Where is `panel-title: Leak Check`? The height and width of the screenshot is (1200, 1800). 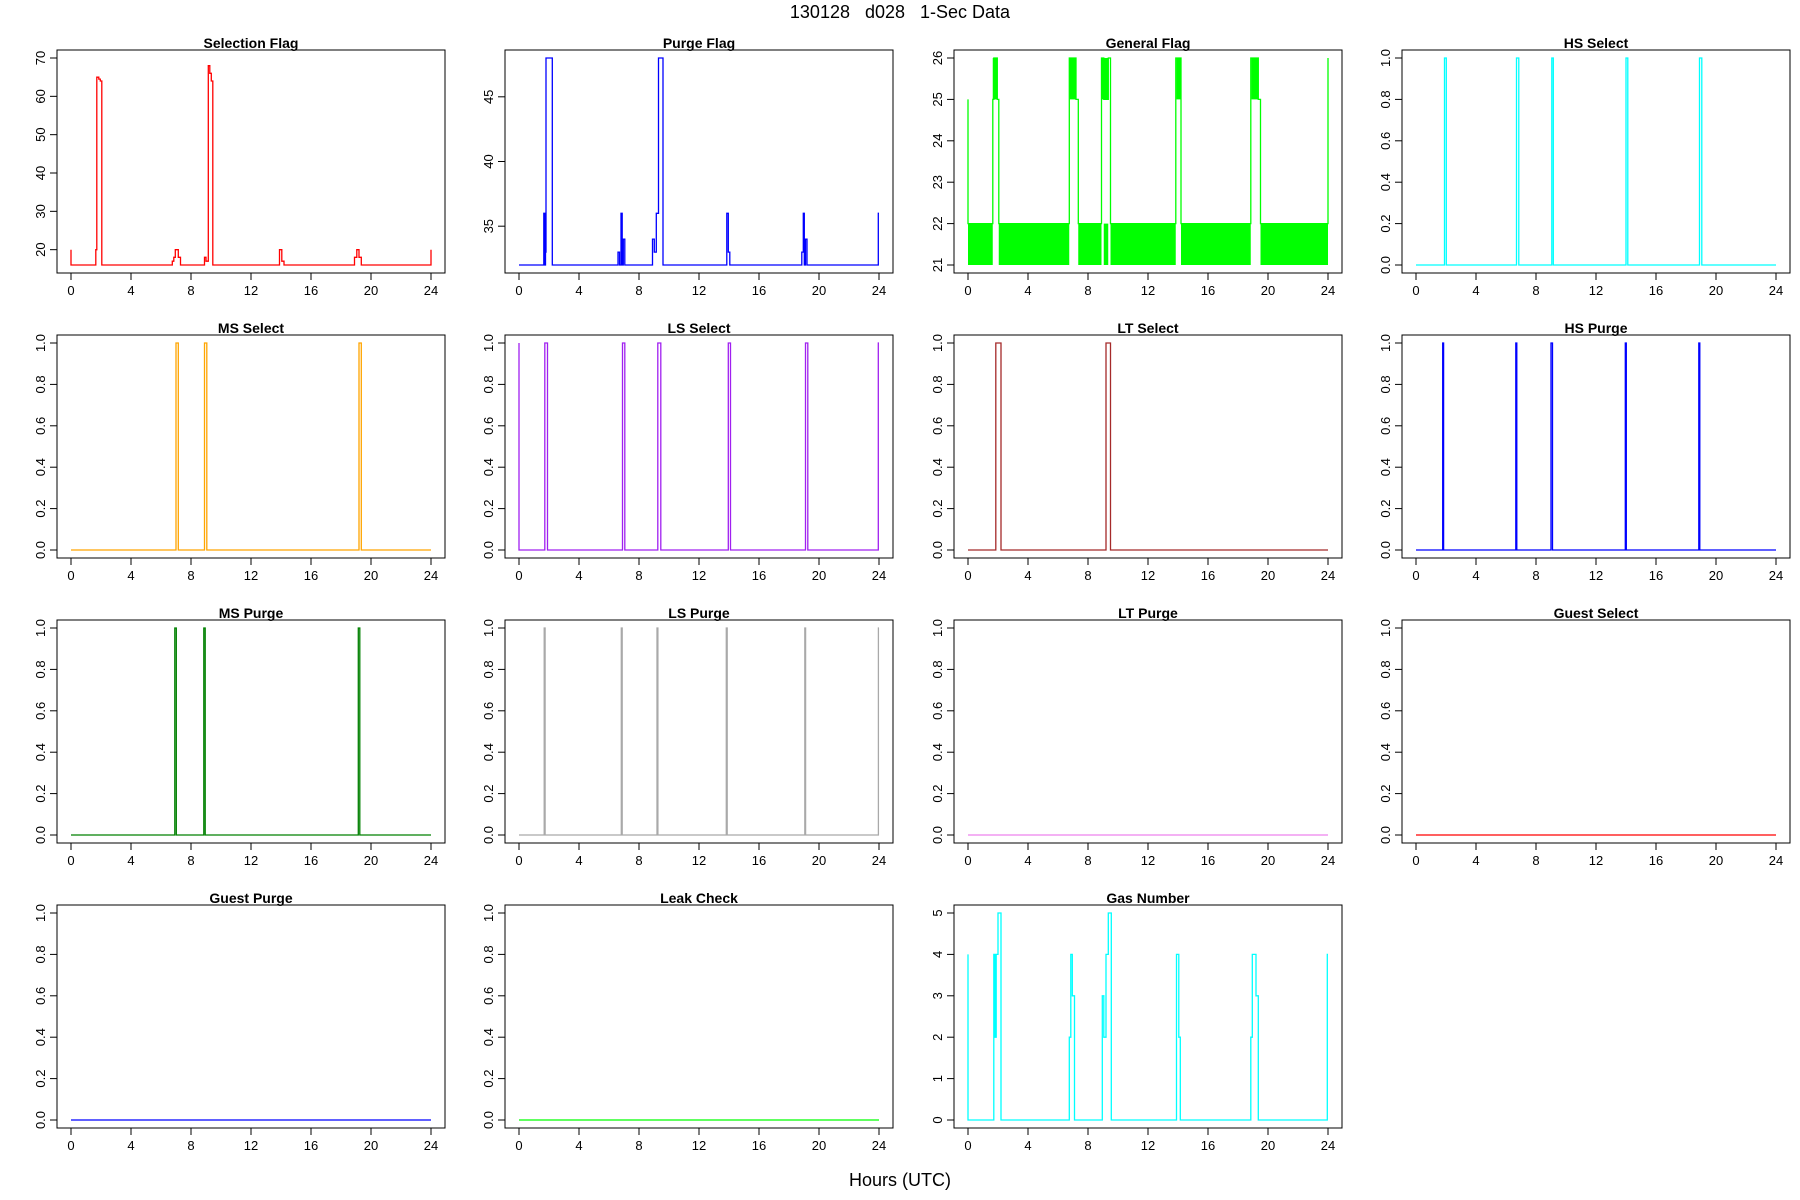
panel-title: Leak Check is located at coordinates (699, 898).